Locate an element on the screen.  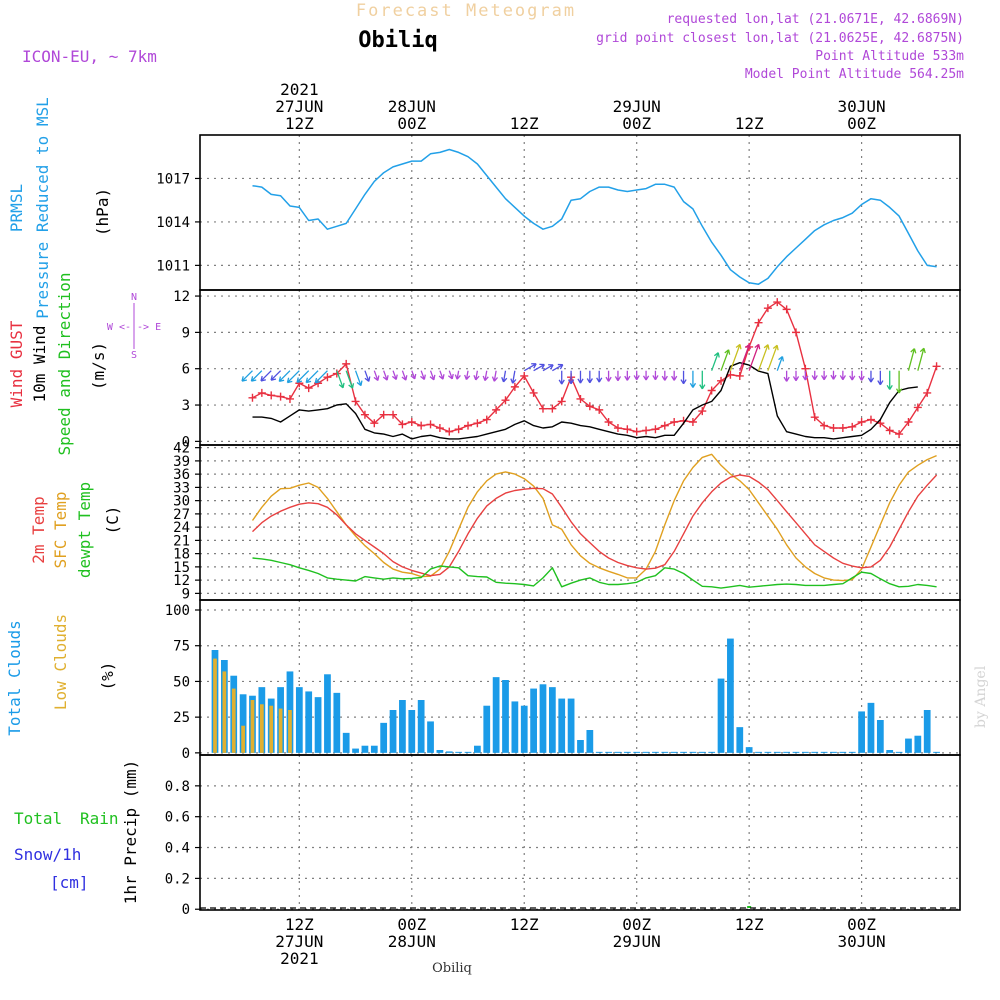
y-tick-label: 0.2 is located at coordinates (177, 879).